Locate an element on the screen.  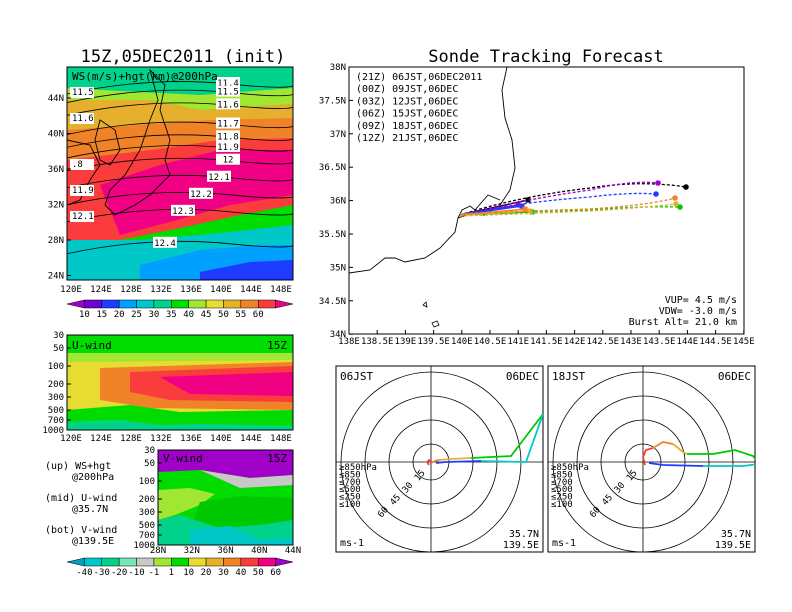
top-side-label-bg is located at coordinates (82, 190).